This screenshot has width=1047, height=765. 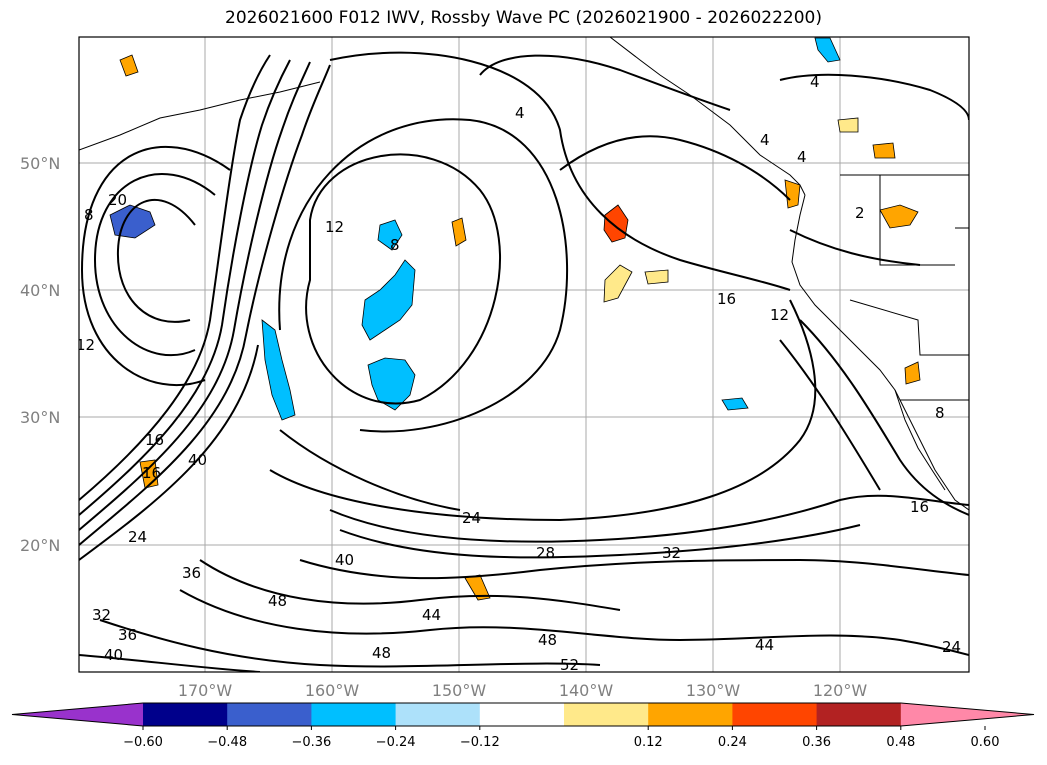 What do you see at coordinates (332, 690) in the screenshot?
I see `lon-label: 160°W` at bounding box center [332, 690].